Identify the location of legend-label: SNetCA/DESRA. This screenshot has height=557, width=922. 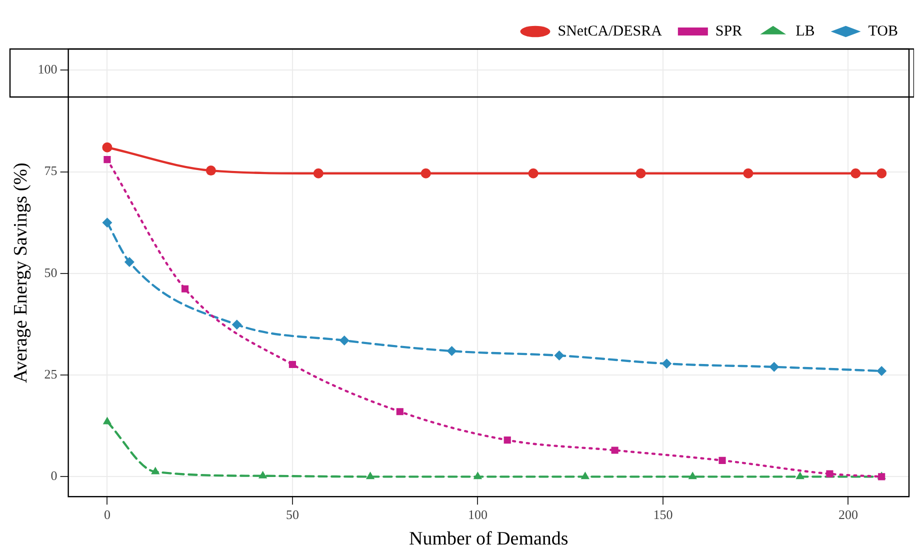
(610, 31).